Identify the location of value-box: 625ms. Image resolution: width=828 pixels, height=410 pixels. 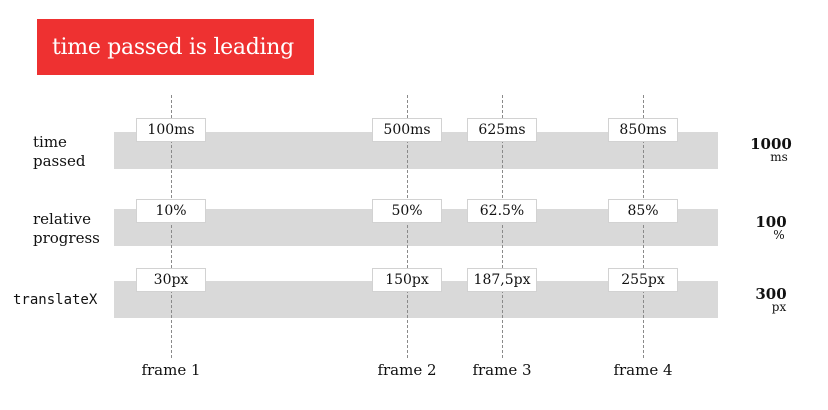
(502, 130).